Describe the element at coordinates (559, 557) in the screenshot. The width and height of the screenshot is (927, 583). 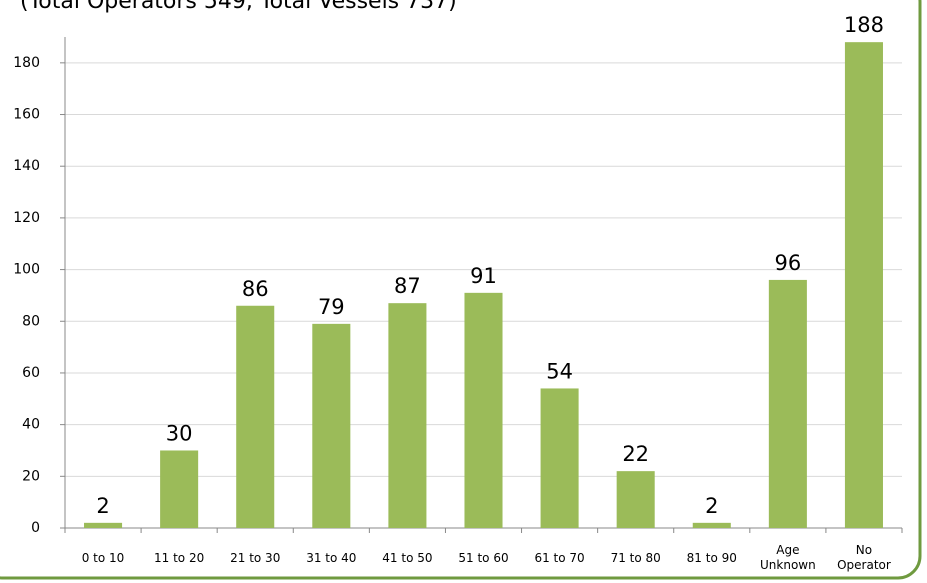
I see `x-tick-label: 61 to 70` at that location.